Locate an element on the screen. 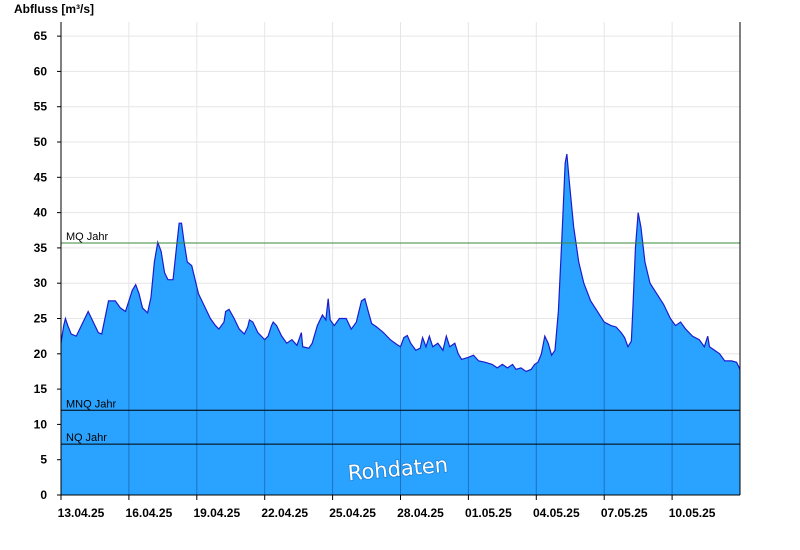  x-tick-label: 16.04.25 is located at coordinates (149, 513).